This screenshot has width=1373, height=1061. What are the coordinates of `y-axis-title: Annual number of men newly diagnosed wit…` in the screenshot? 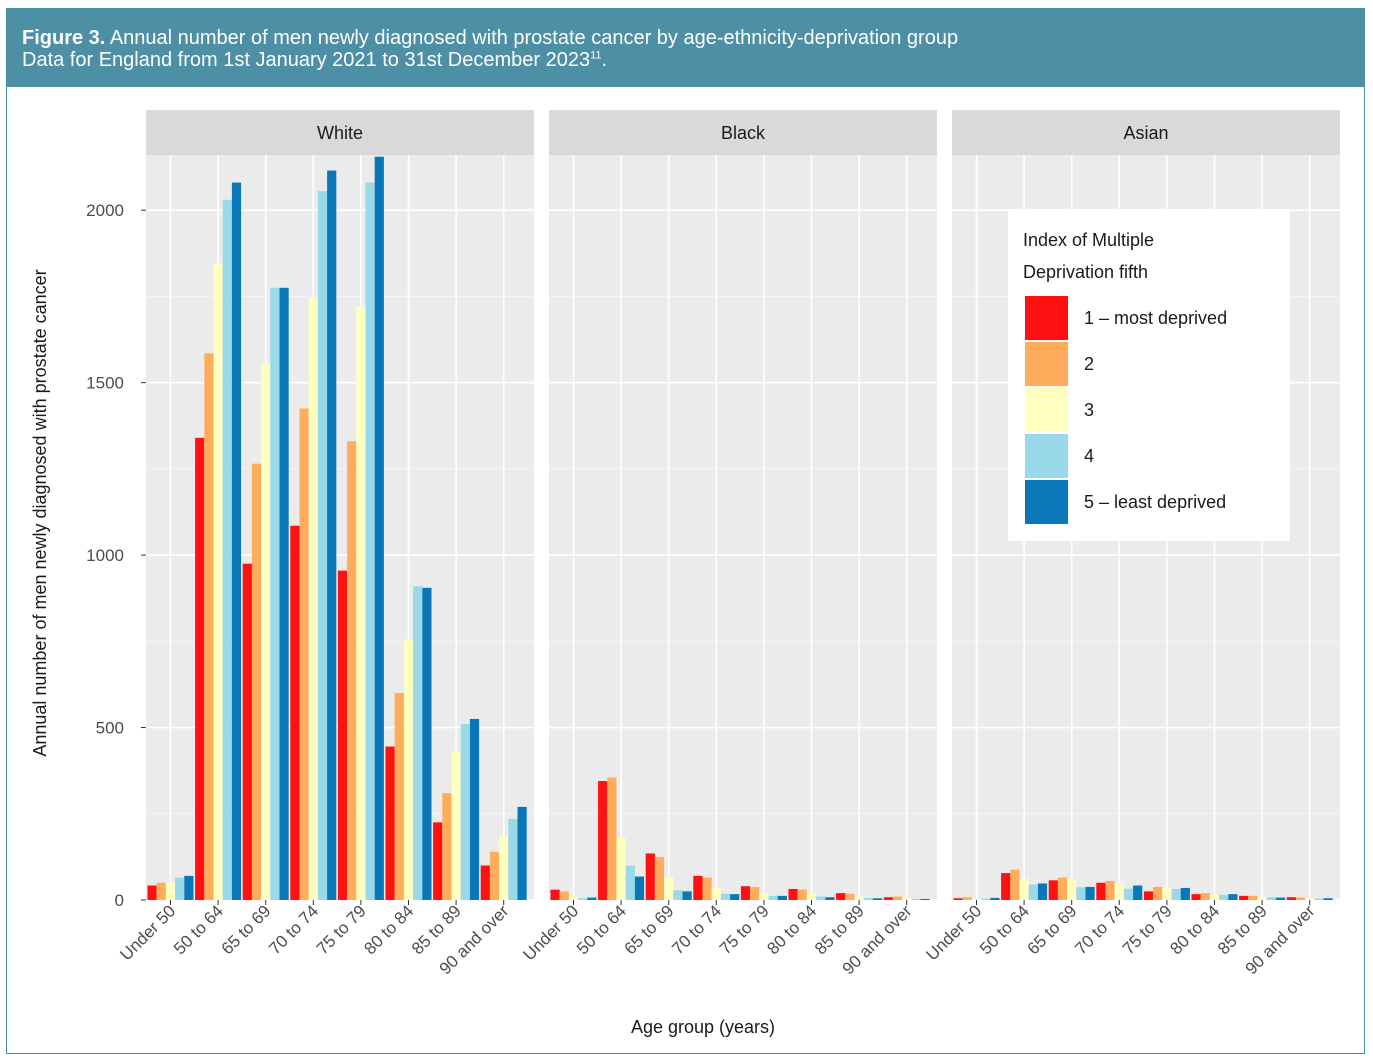 It's located at (40, 512).